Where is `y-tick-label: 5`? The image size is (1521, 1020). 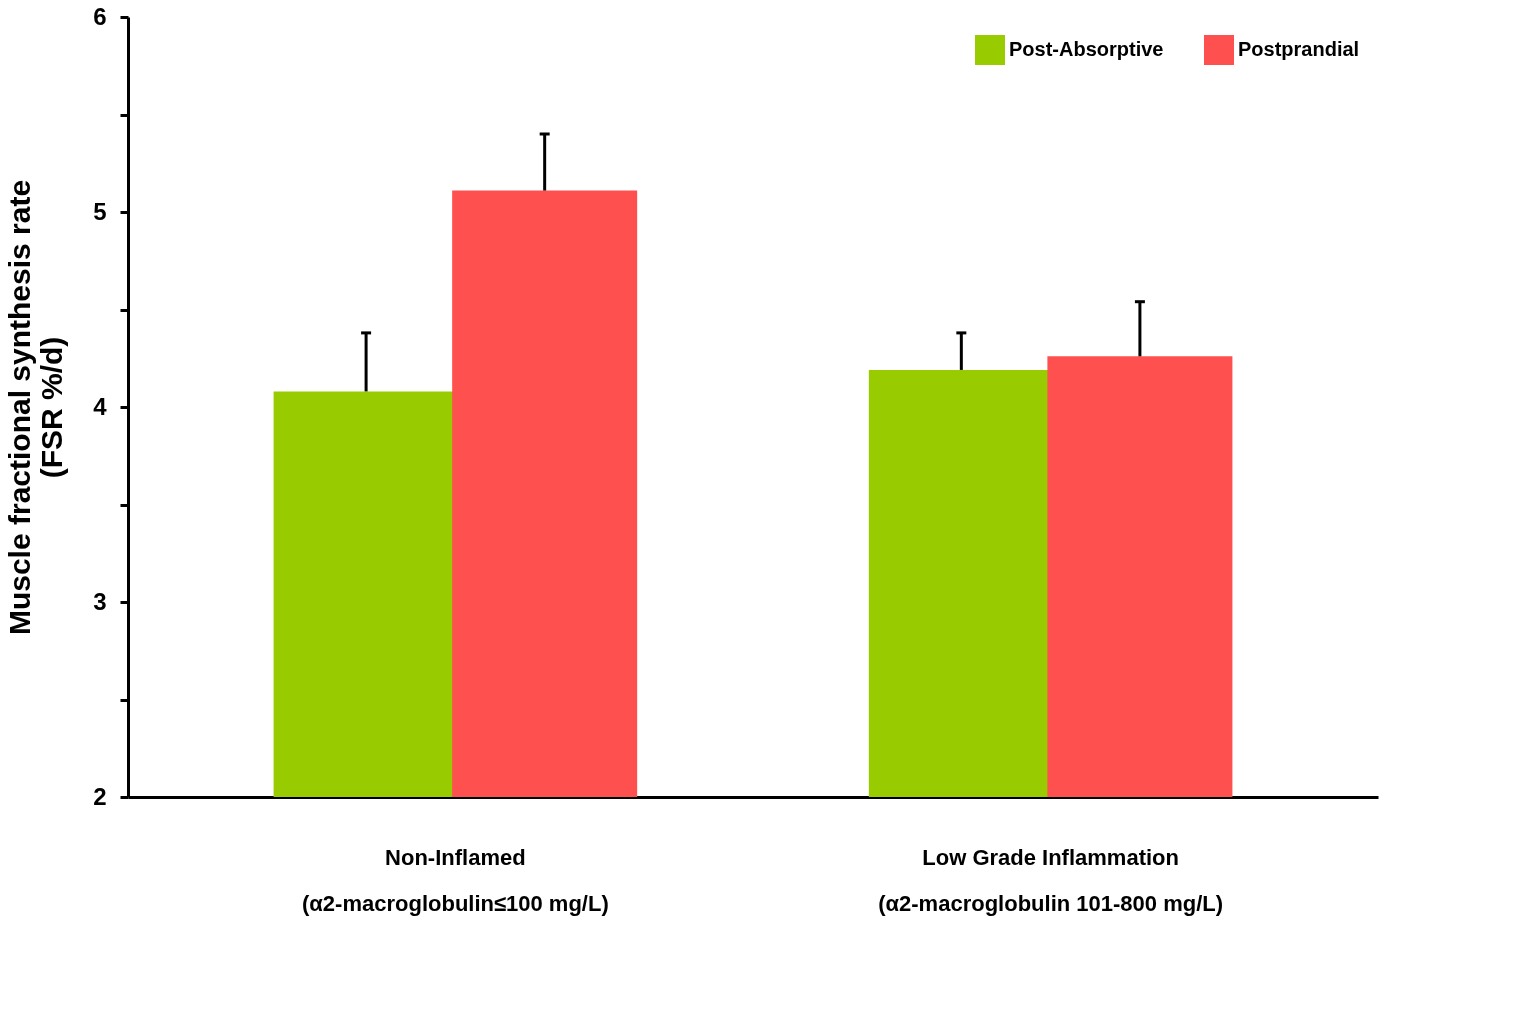
y-tick-label: 5 is located at coordinates (100, 211).